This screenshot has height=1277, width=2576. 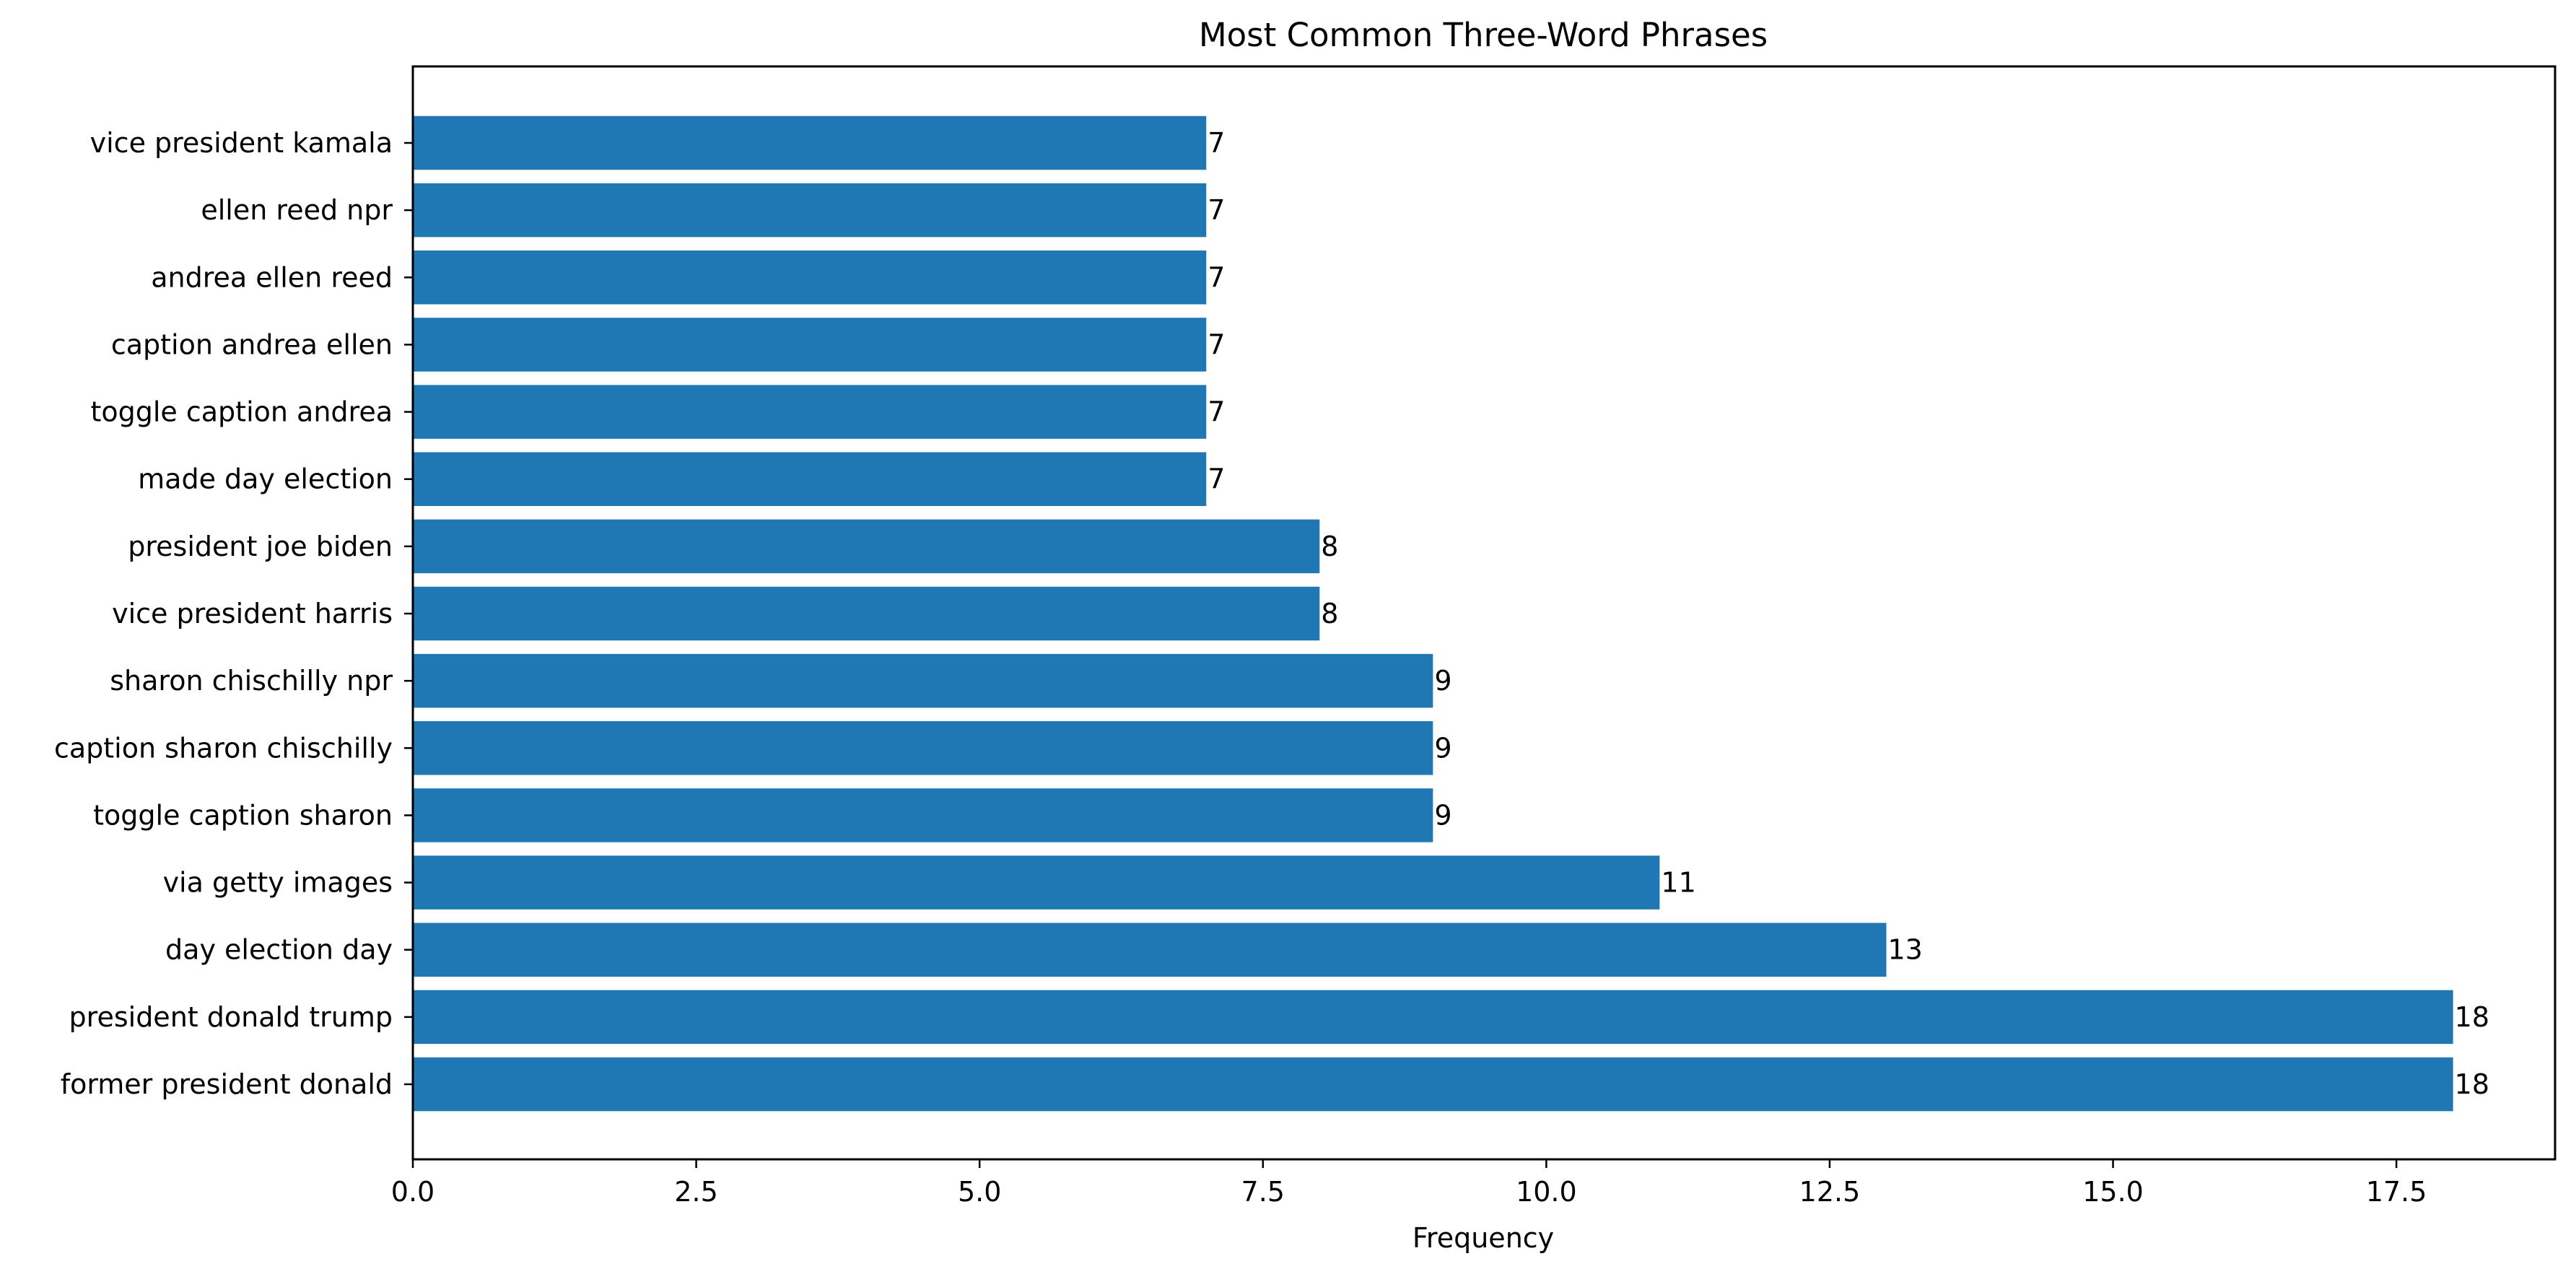 I want to click on y-tick-label: sharon chischilly npr, so click(x=251, y=681).